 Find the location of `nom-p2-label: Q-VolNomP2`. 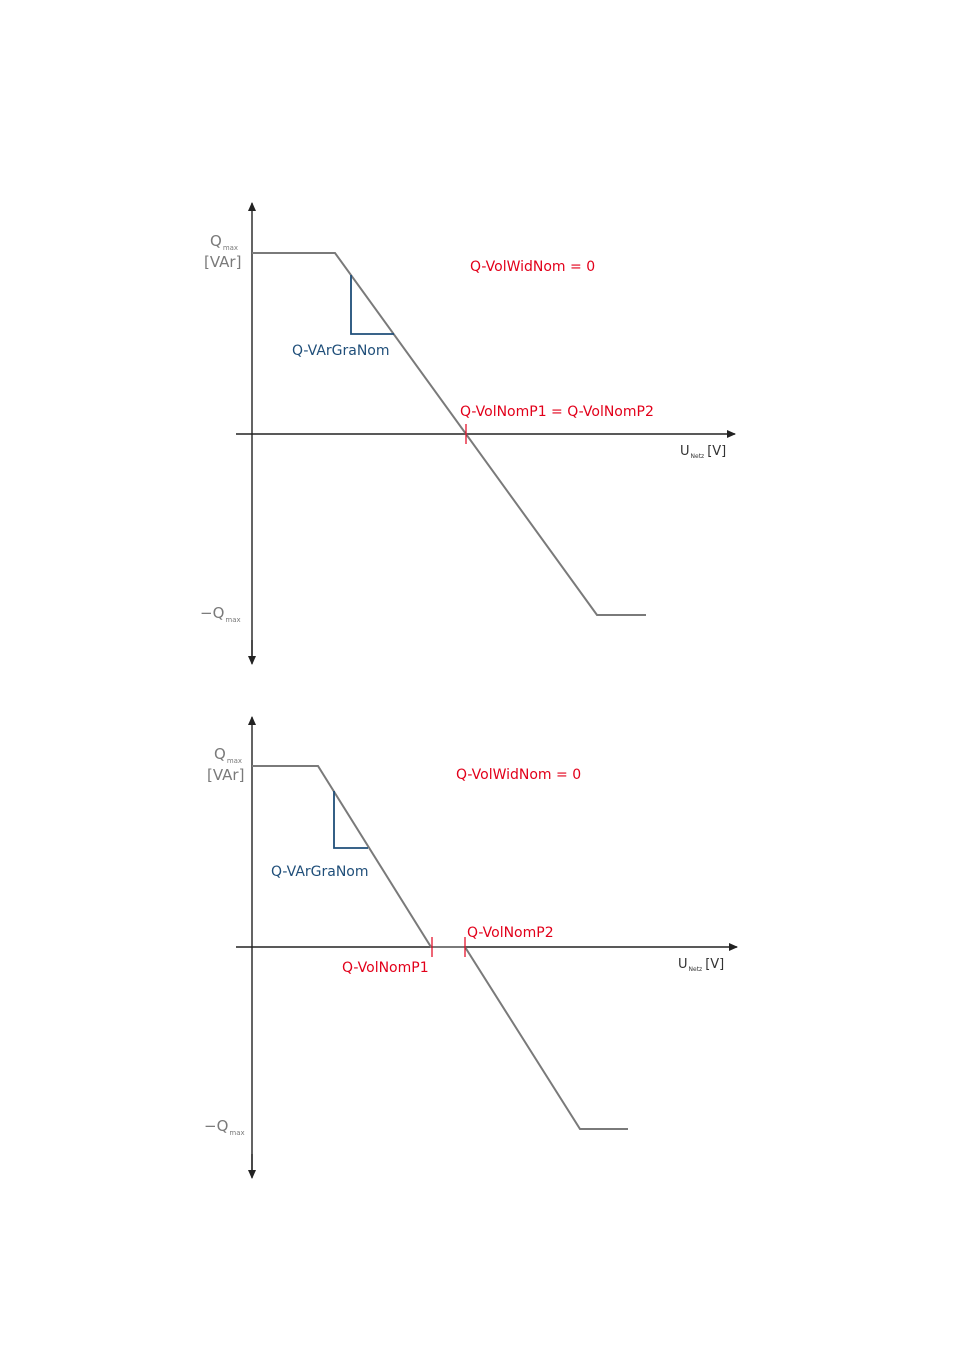

nom-p2-label: Q-VolNomP2 is located at coordinates (510, 933).